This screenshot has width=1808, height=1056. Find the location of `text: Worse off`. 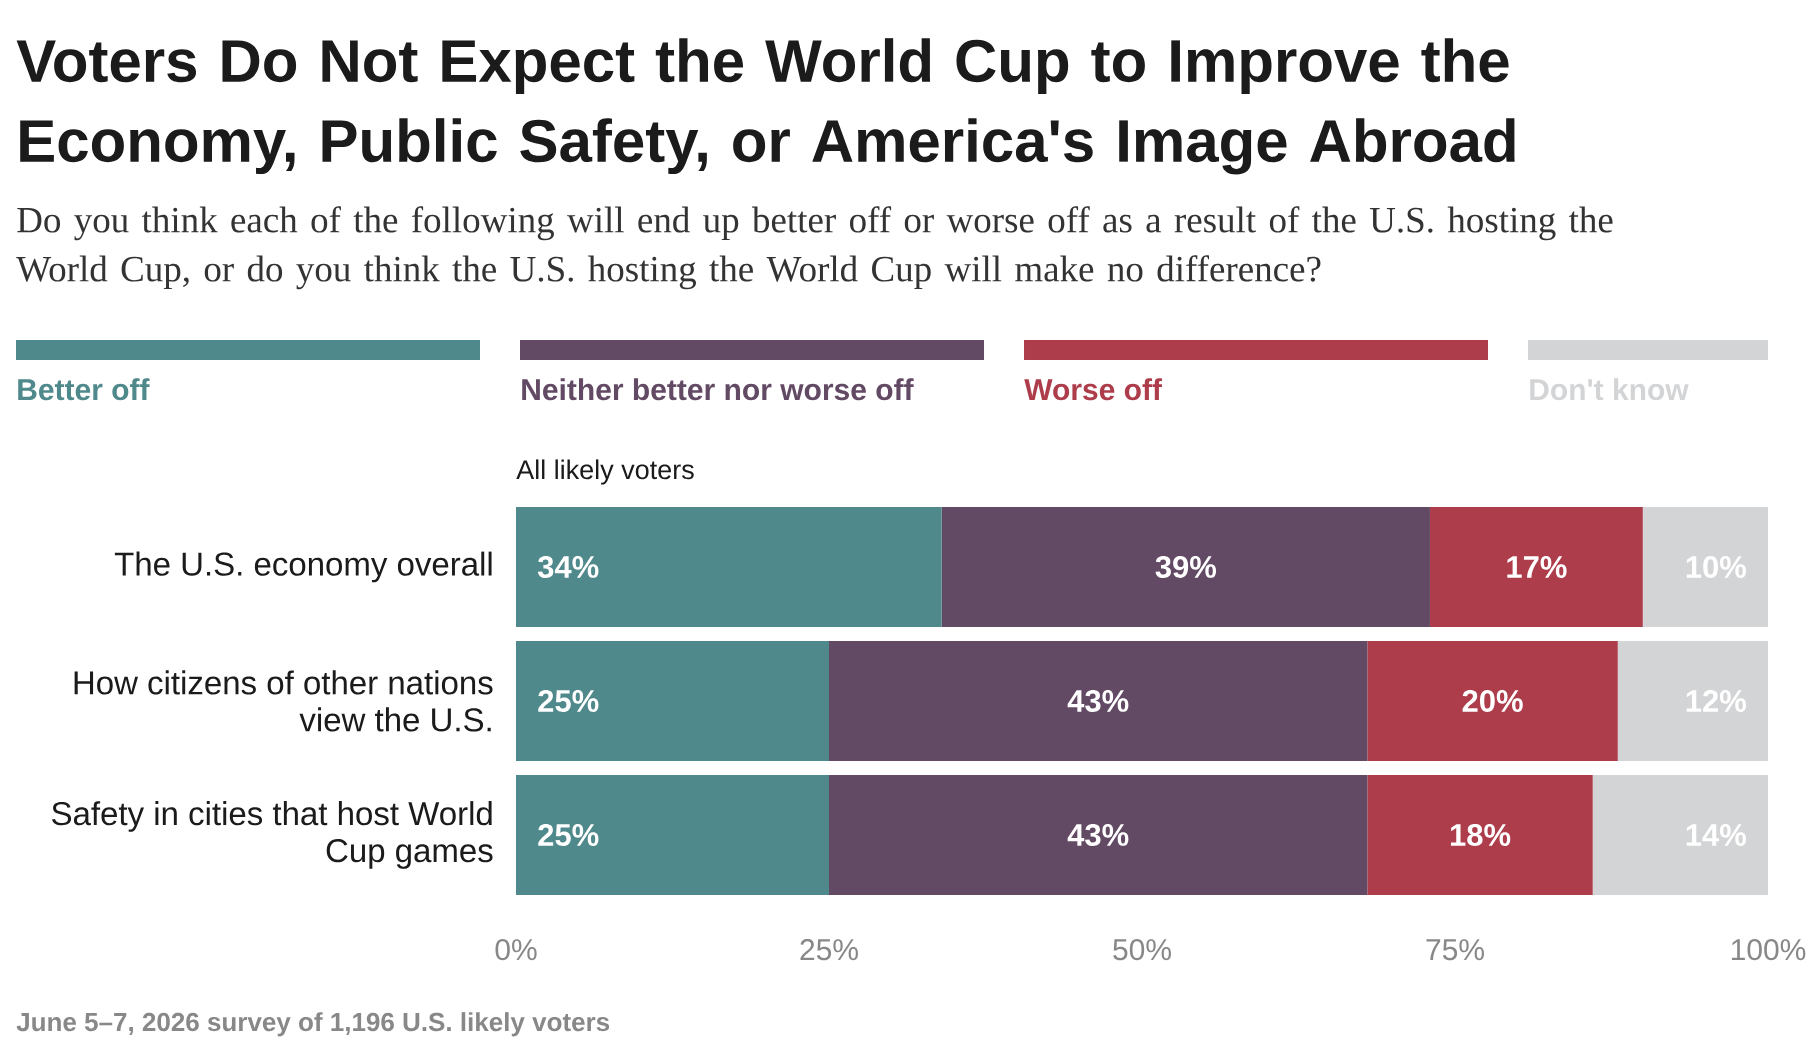

text: Worse off is located at coordinates (1093, 389).